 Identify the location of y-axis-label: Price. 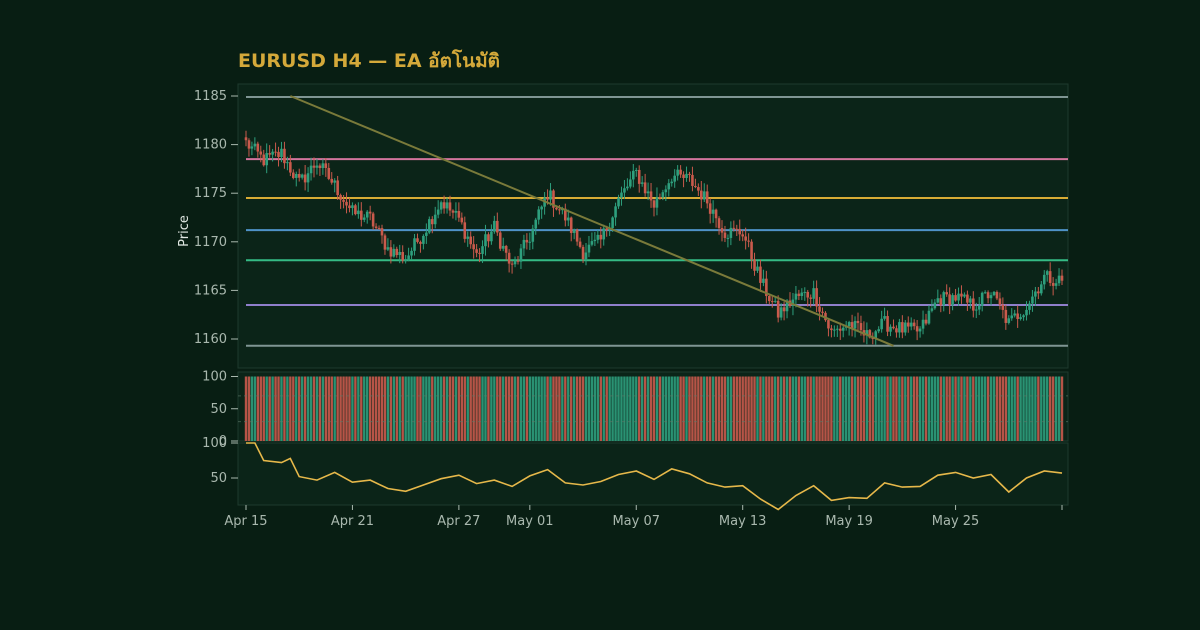
(184, 231).